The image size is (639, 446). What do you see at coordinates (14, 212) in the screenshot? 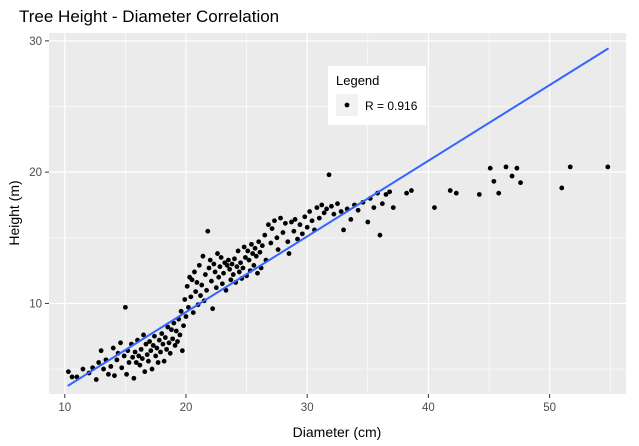
I see `y-axis-title: Height (m)` at bounding box center [14, 212].